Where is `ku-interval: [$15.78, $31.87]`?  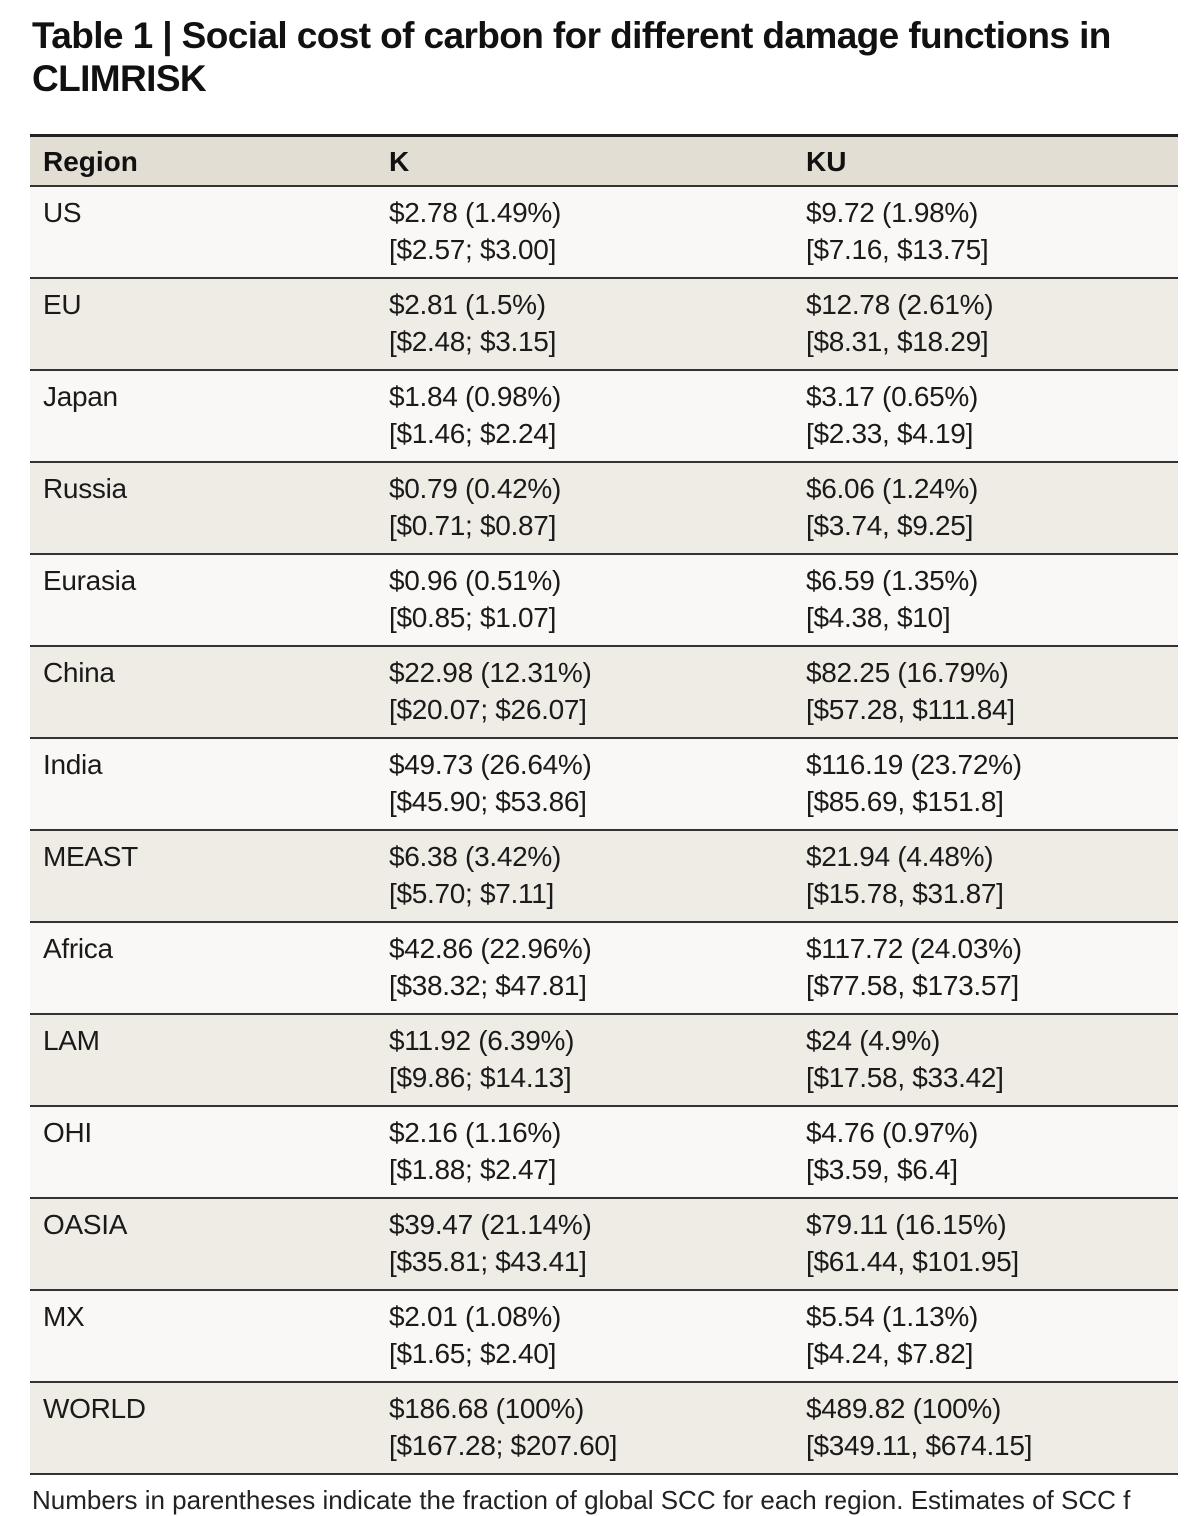
ku-interval: [$15.78, $31.87] is located at coordinates (905, 893).